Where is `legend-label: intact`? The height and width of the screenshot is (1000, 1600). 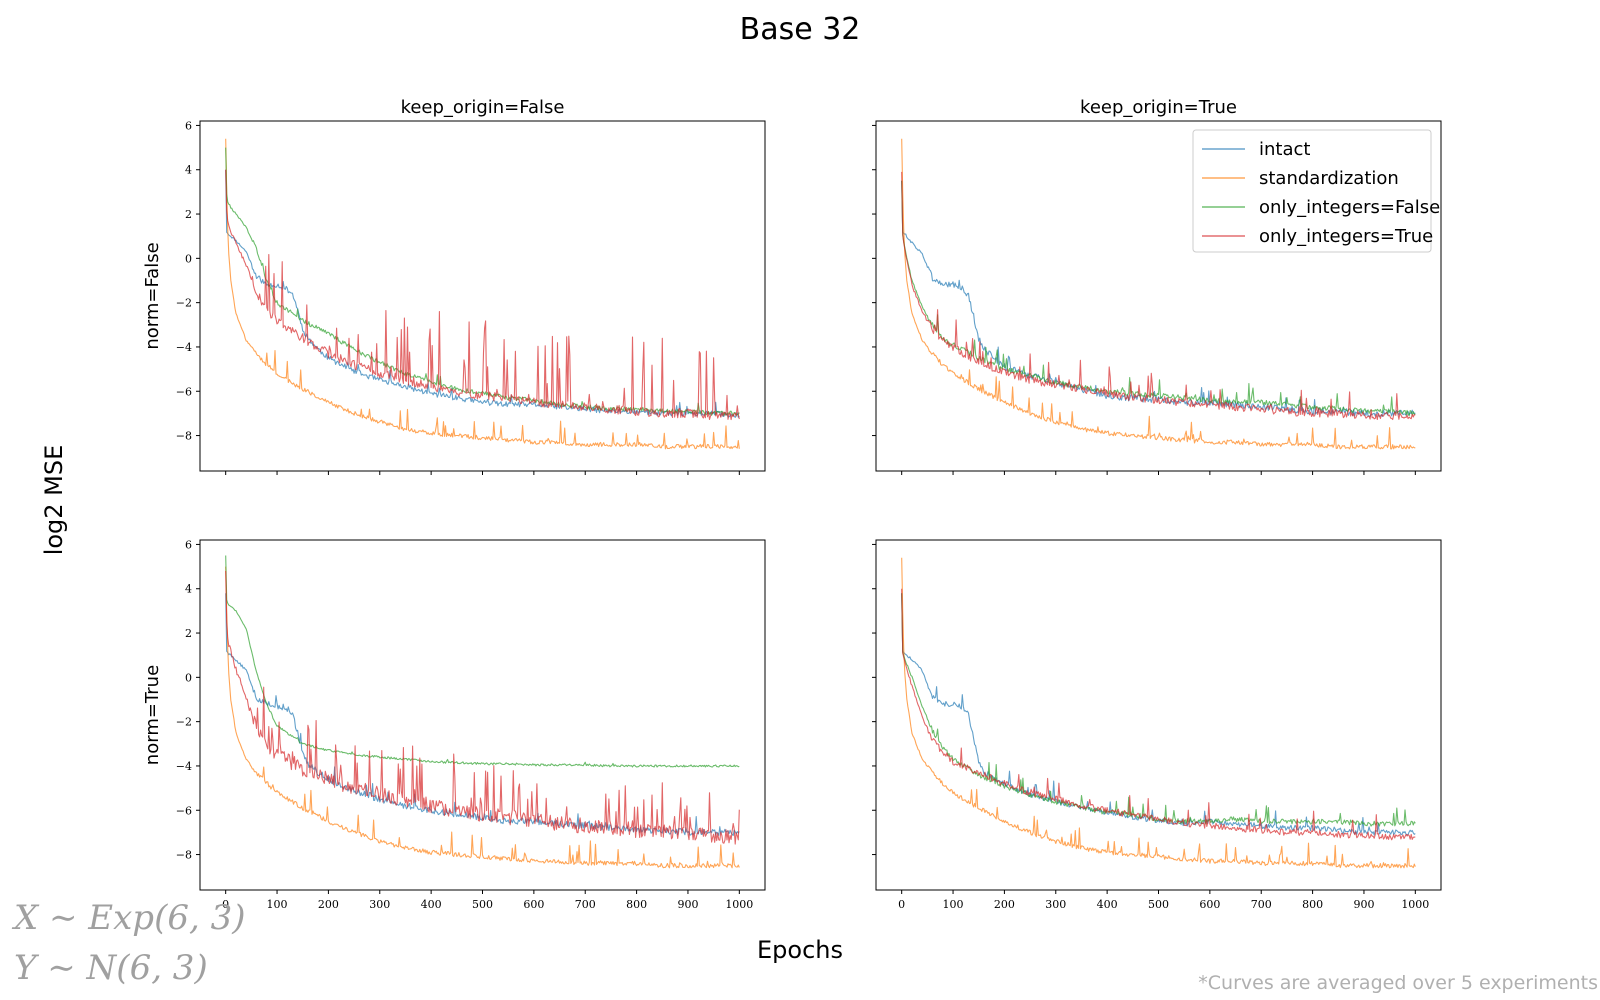
legend-label: intact is located at coordinates (1284, 149).